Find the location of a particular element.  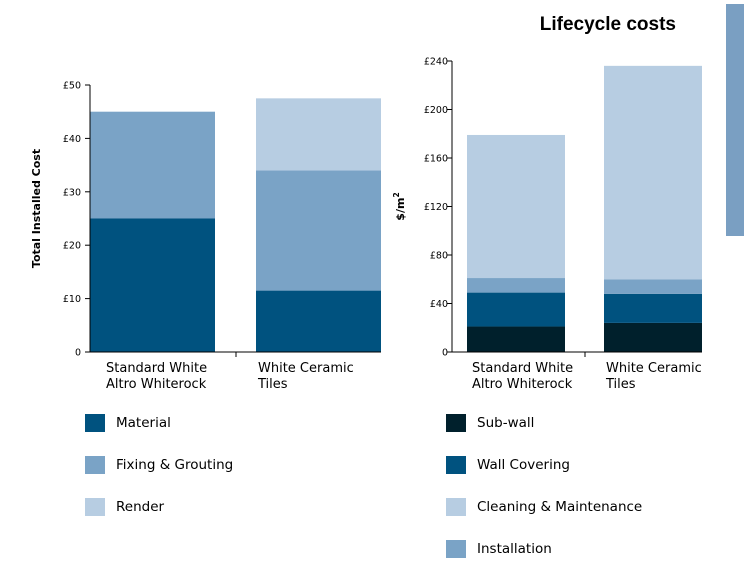

legend-label: Material is located at coordinates (143, 423).